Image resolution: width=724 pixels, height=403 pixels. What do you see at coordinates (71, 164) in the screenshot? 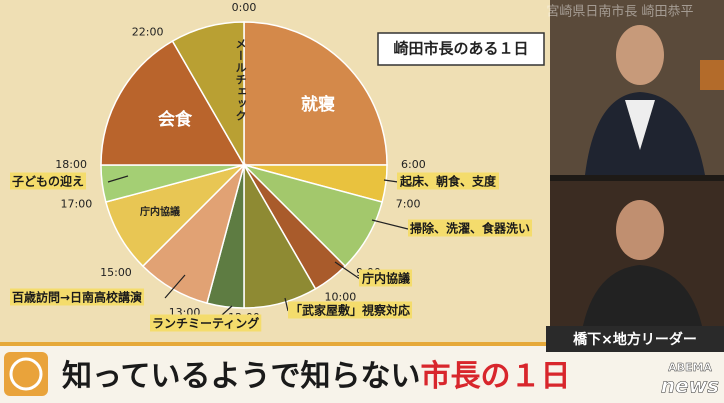
I see `time-label: 18:00` at bounding box center [71, 164].